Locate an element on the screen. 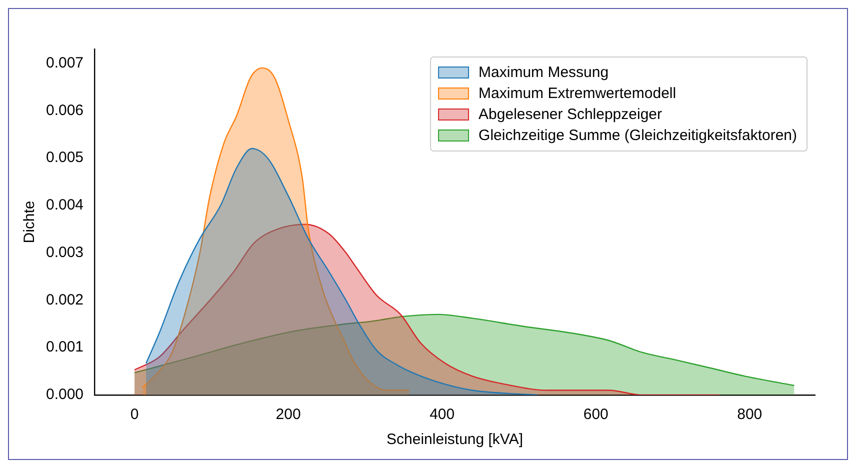 This screenshot has height=468, width=856. y-tick-label: 0.007 is located at coordinates (65, 63).